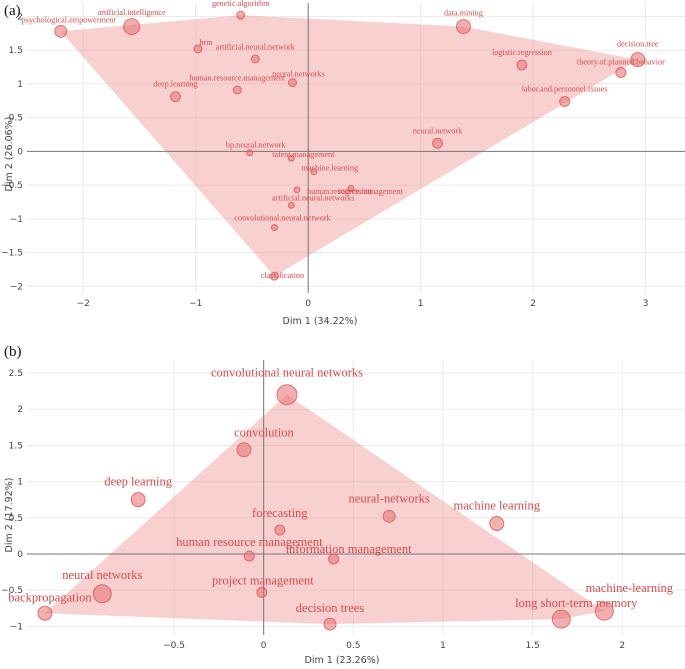  I want to click on panel-a-point-label: artificial.neural.network, so click(256, 47).